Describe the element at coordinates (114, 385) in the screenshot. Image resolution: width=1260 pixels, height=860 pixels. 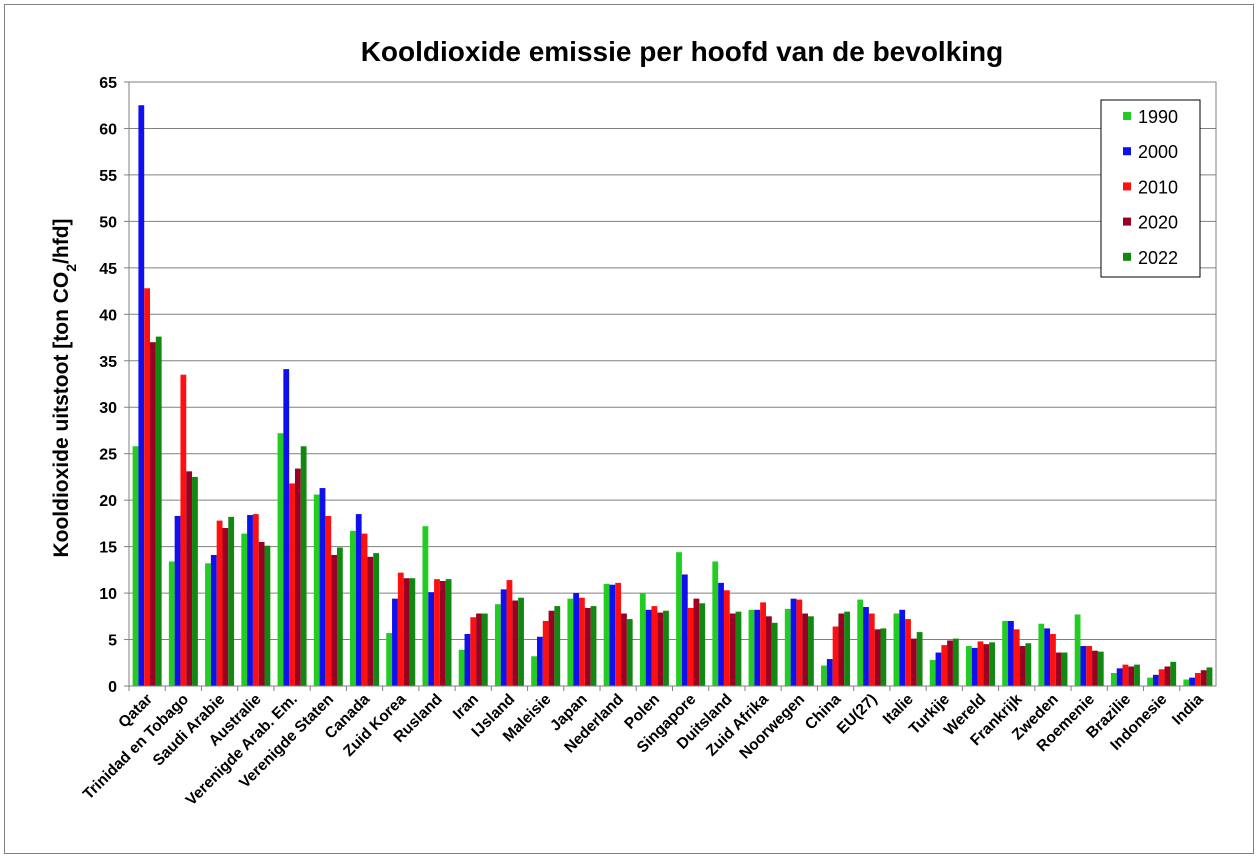
I see `y-axis-ticks: 0 5 10 15 20 25 30 35 40 45 50 55 60 65` at that location.